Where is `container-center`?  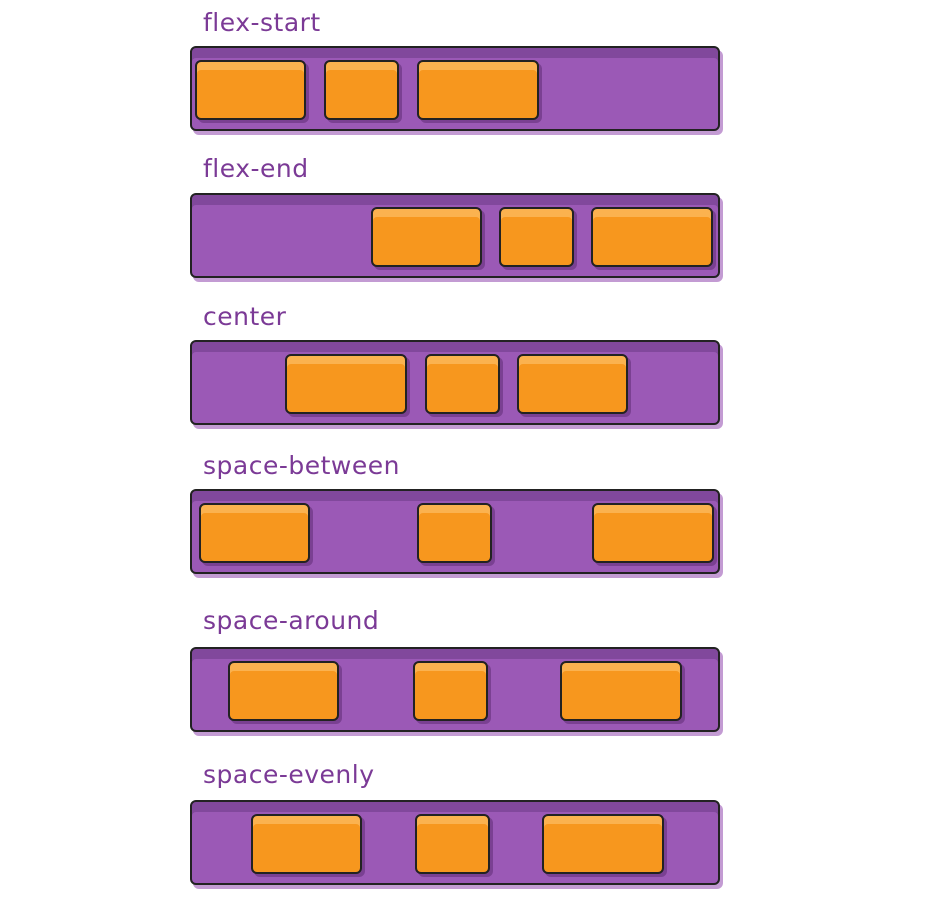 container-center is located at coordinates (455, 382).